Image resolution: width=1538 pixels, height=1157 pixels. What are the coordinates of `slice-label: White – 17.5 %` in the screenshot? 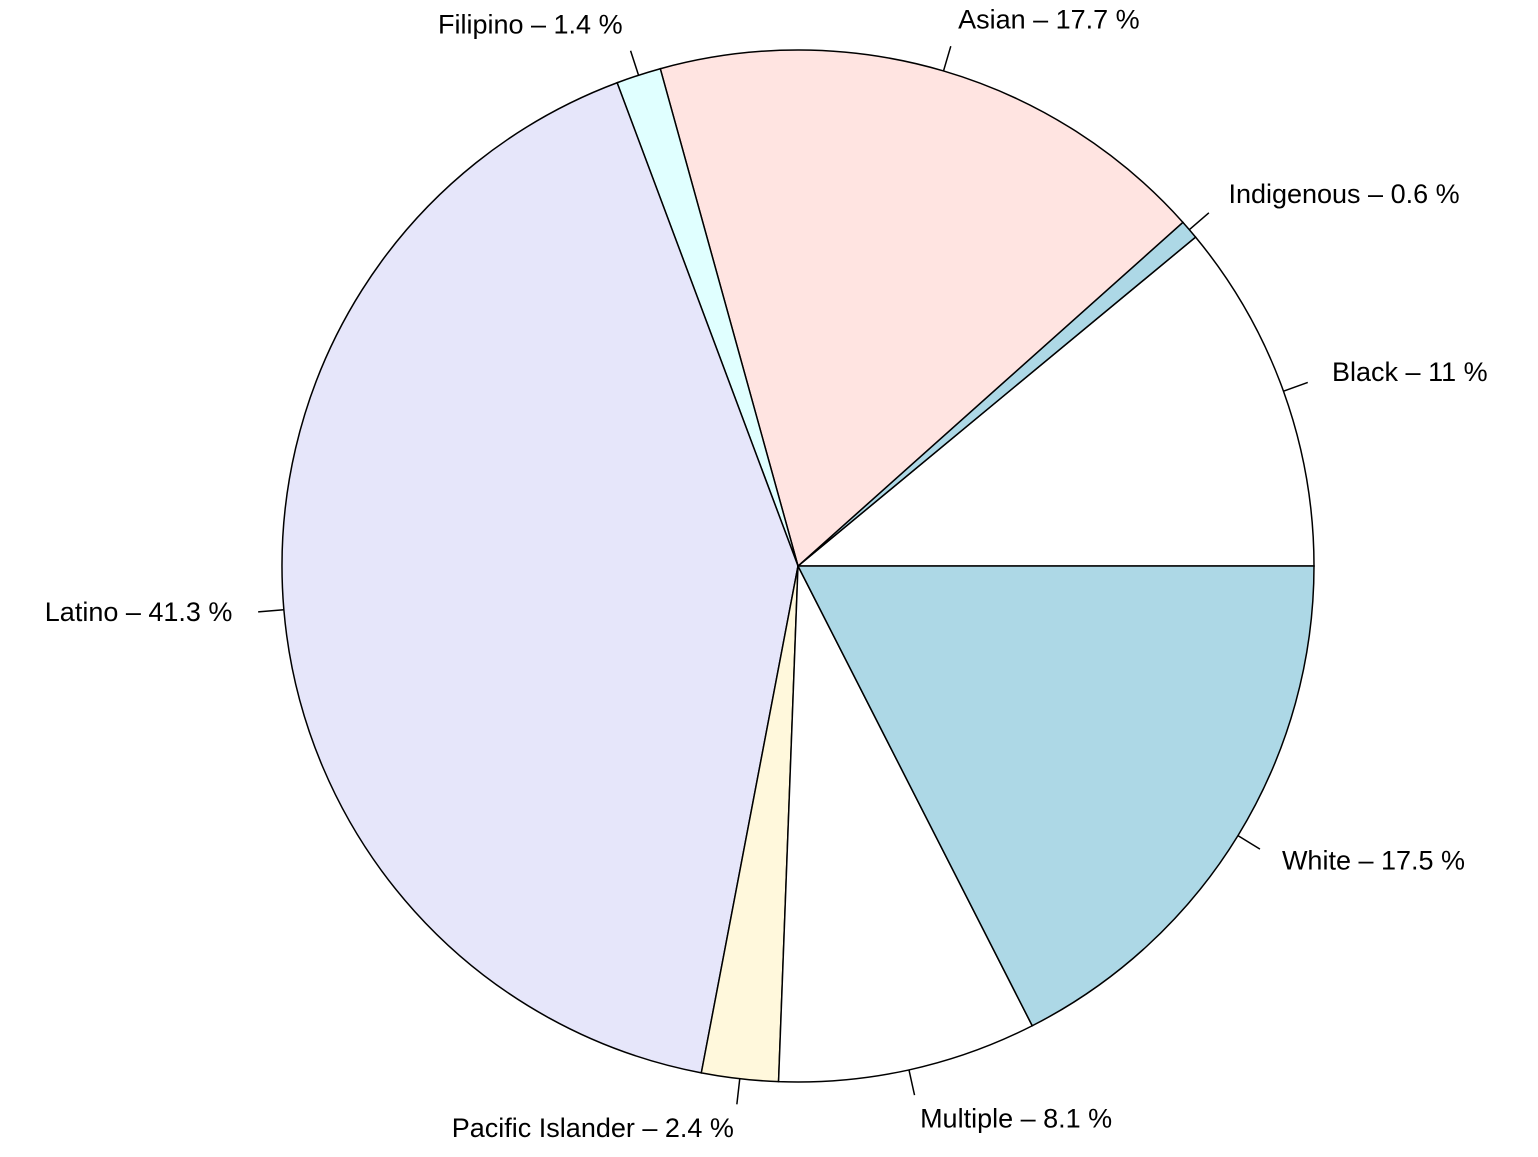 It's located at (1373, 861).